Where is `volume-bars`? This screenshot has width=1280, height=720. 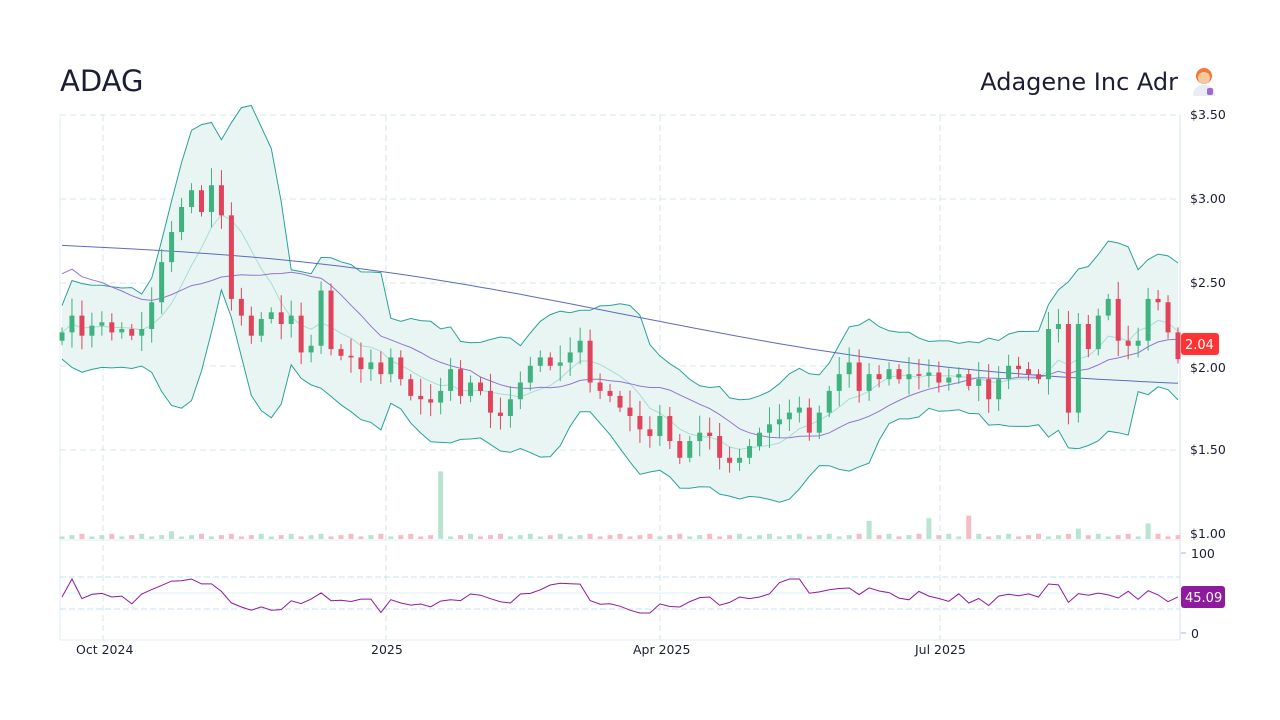
volume-bars is located at coordinates (620, 505).